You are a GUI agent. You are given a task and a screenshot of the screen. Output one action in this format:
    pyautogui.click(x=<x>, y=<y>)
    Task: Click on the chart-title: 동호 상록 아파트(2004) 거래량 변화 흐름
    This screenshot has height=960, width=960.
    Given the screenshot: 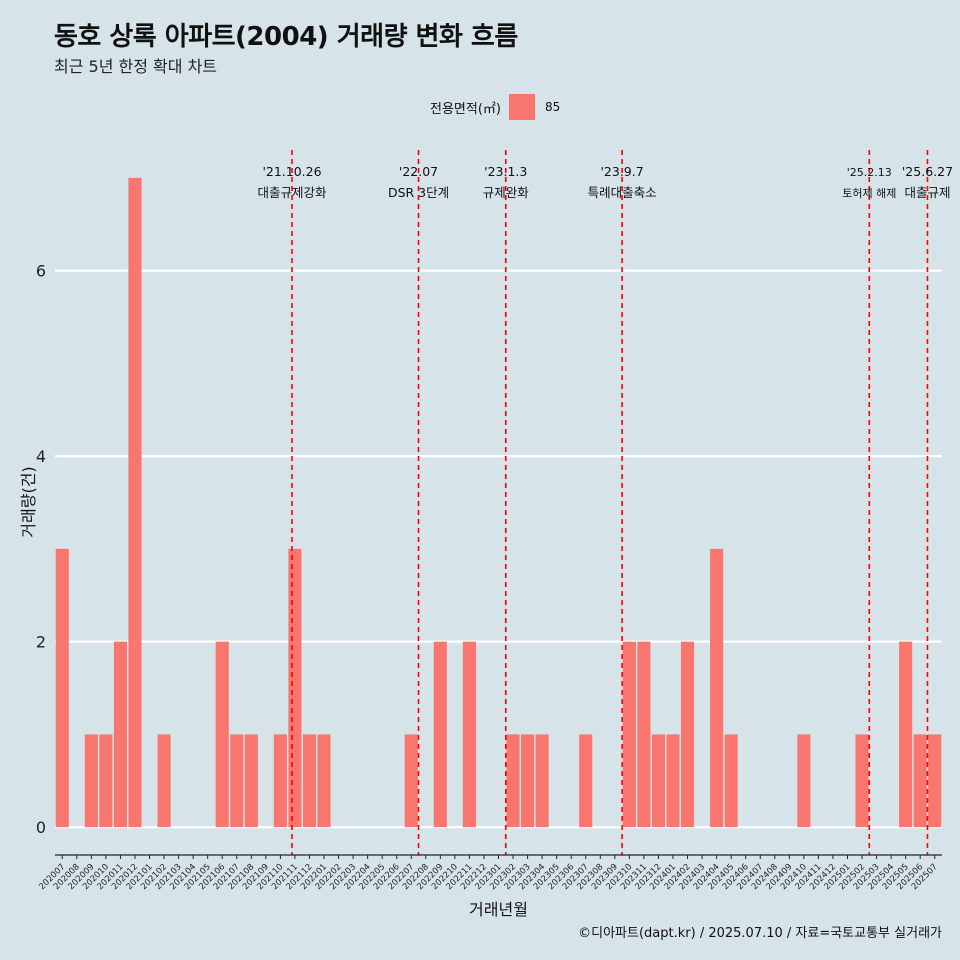 What is the action you would take?
    pyautogui.click(x=286, y=37)
    